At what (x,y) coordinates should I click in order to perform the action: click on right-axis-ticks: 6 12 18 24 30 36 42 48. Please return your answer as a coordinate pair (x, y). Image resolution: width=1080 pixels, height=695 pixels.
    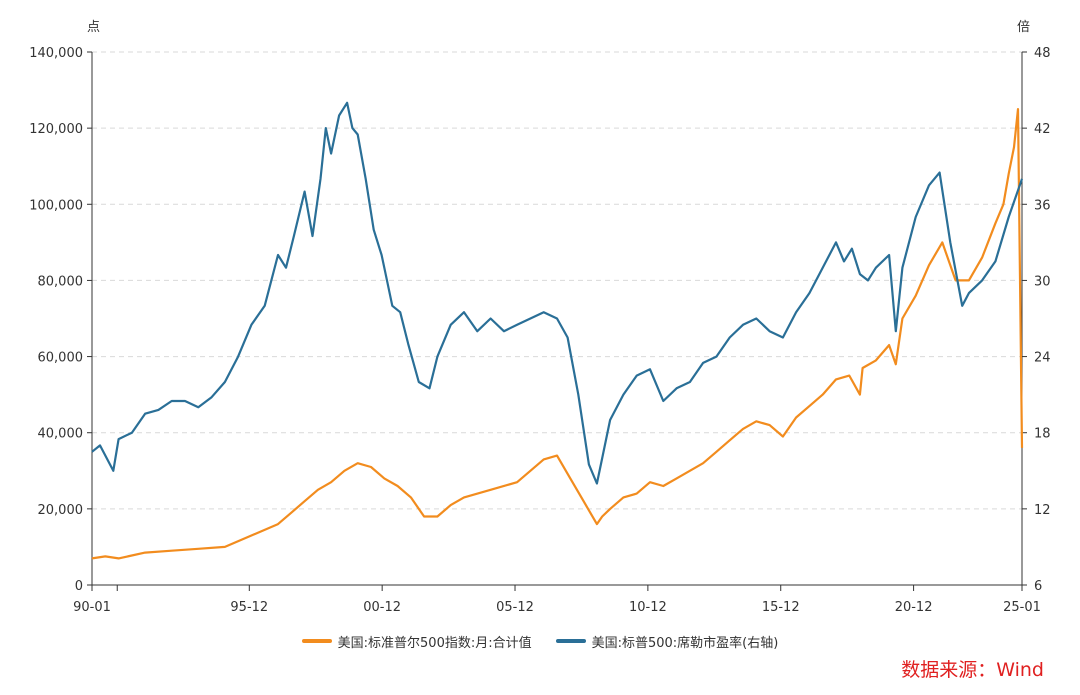
    Looking at the image, I should click on (1036, 320).